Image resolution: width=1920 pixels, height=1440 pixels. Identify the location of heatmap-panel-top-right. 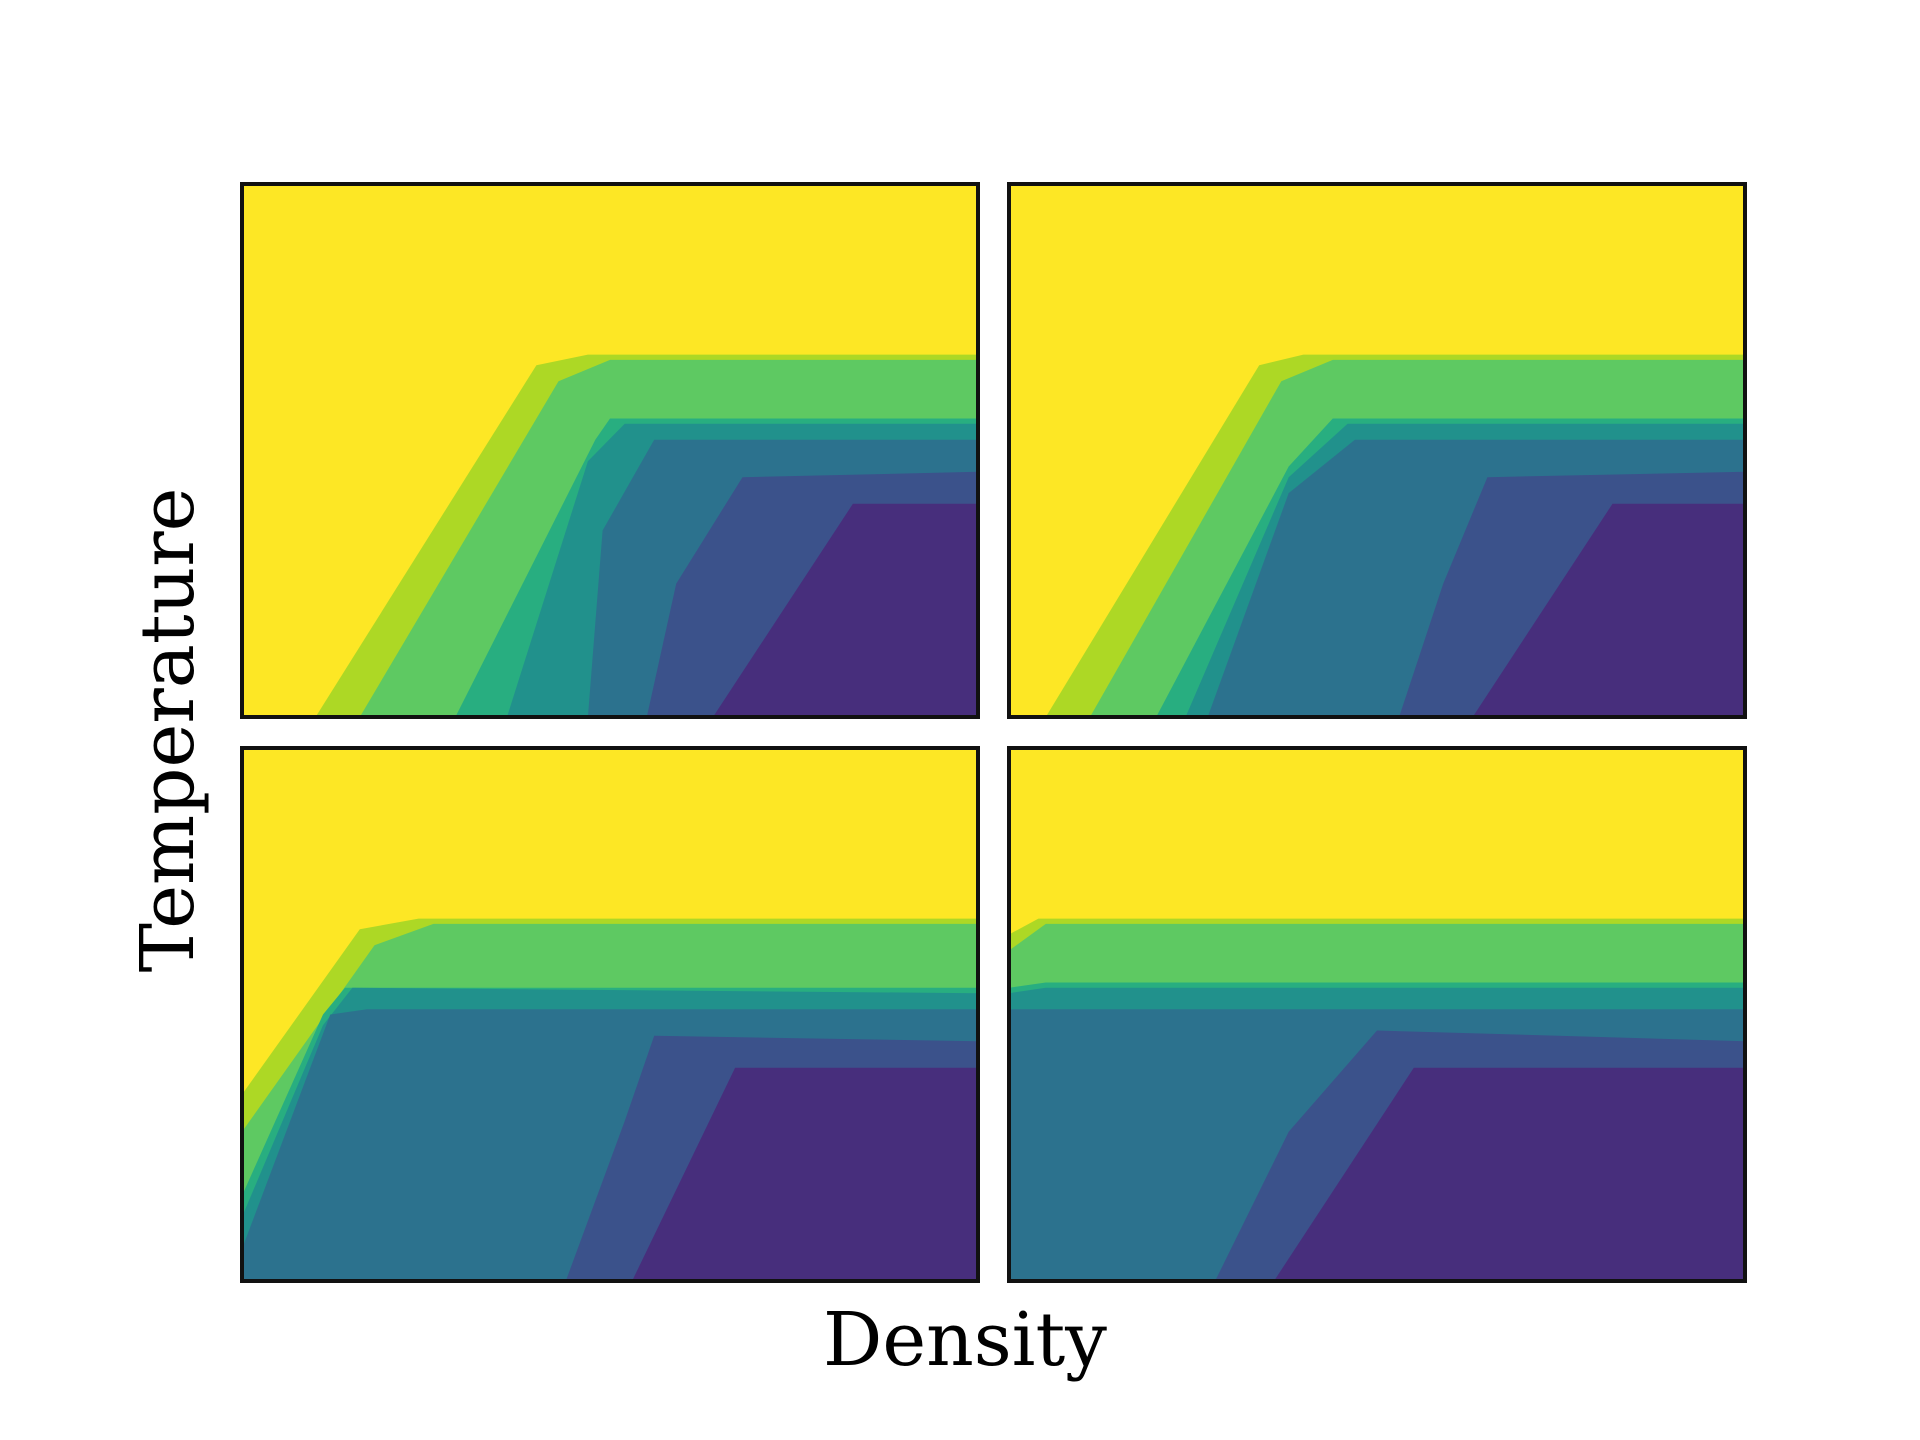
(1377, 450).